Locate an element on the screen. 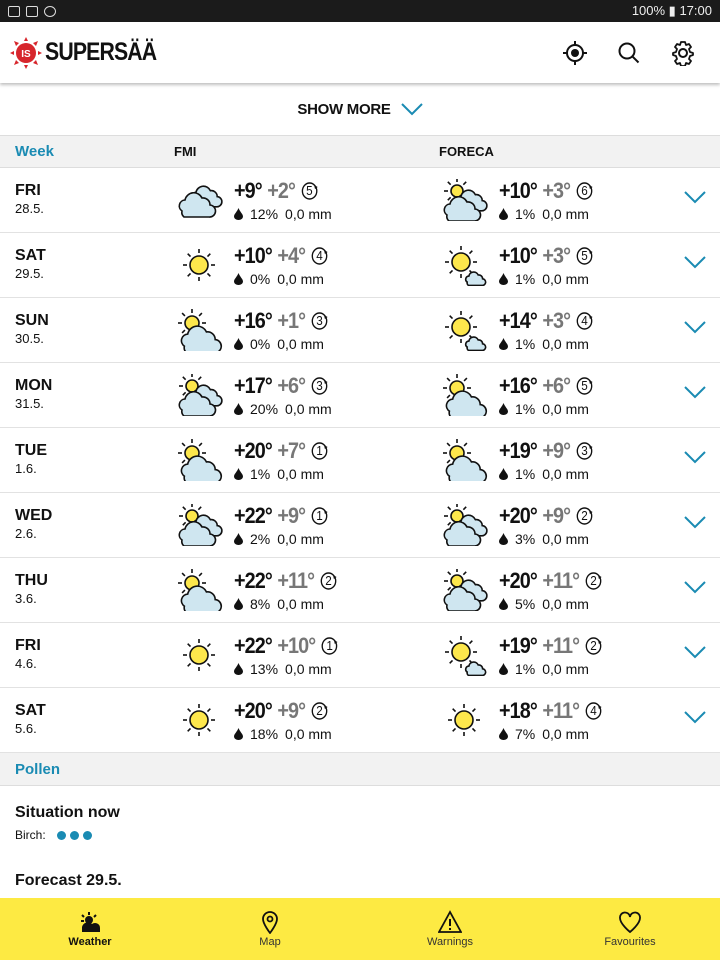  high-temp: +19° is located at coordinates (518, 450).